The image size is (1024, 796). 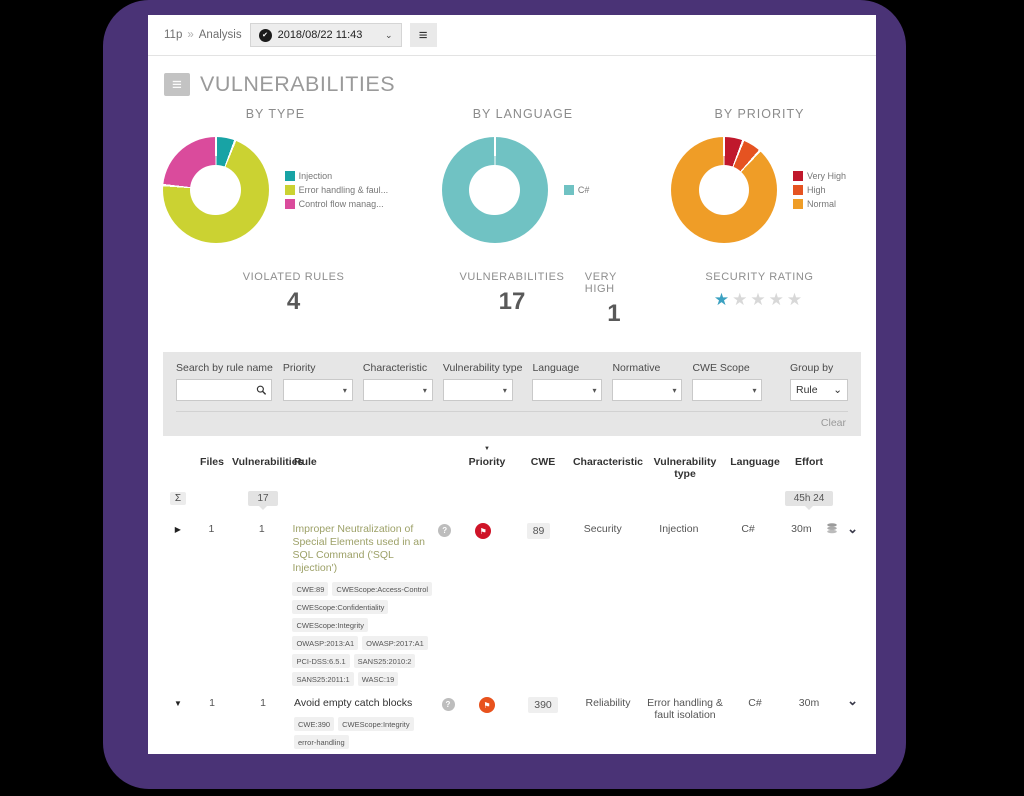 I want to click on top-toolbar: 11p » Analysis ✔ 2018/08/22 11:43 ⌄ ≡, so click(x=512, y=35).